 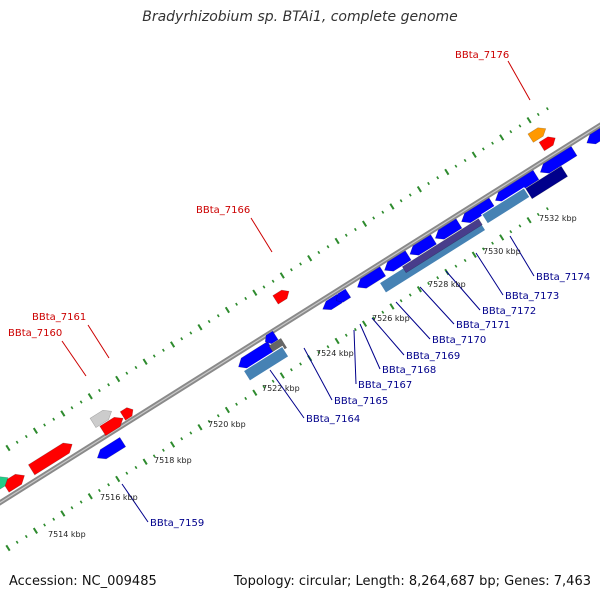 What do you see at coordinates (385, 385) in the screenshot?
I see `gene-label-bbta-7167: BBta_7167` at bounding box center [385, 385].